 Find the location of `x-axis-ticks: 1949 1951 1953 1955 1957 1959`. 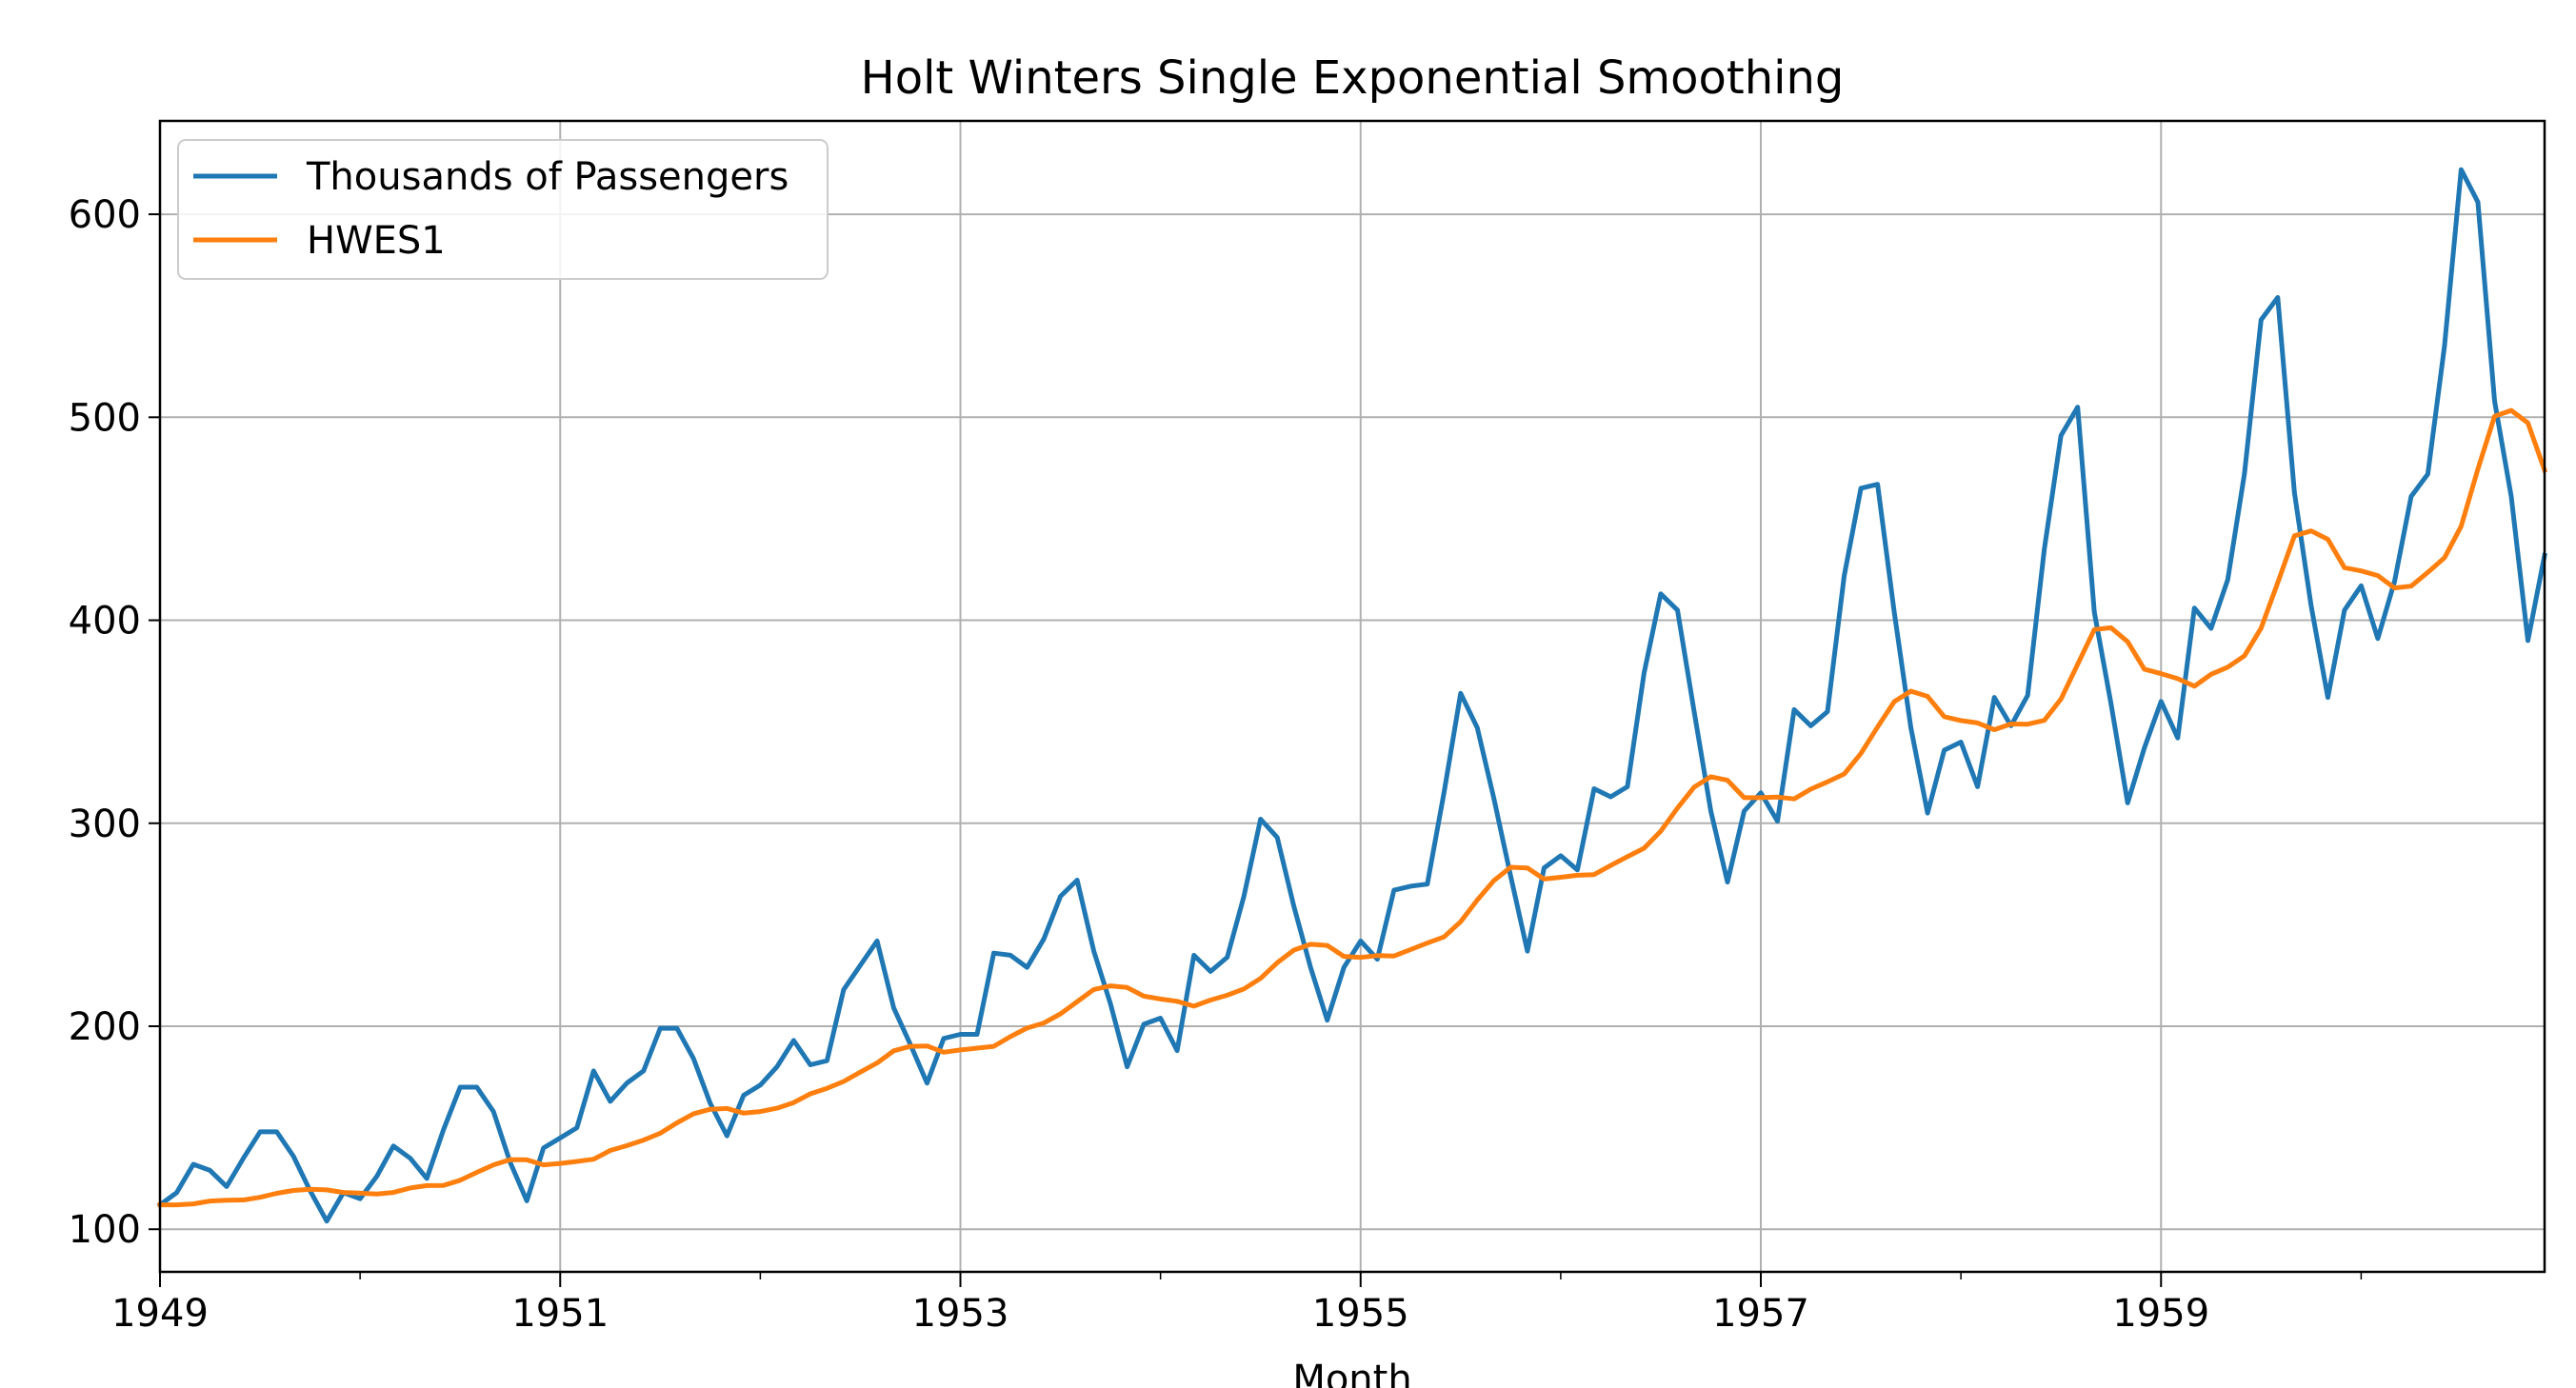

x-axis-ticks: 1949 1951 1953 1955 1957 1959 is located at coordinates (1237, 1304).